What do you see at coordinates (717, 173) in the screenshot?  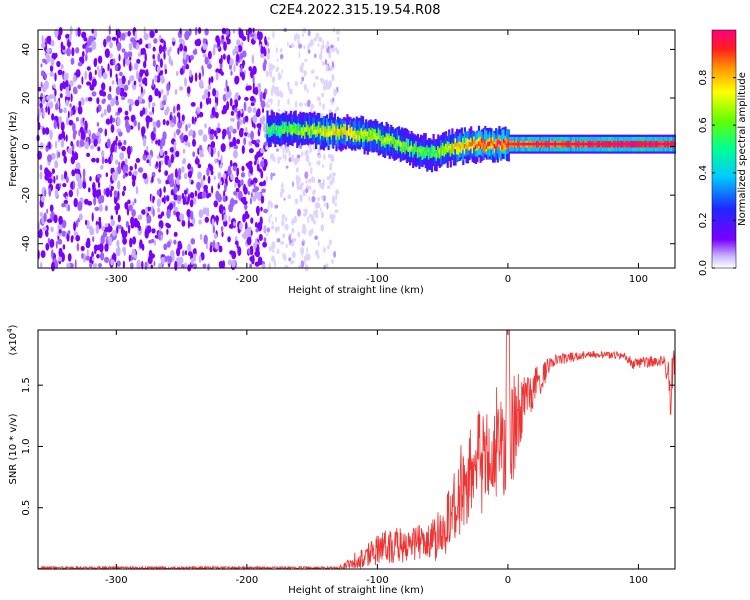 I see `colorbar-ticks: 0.0 0.2 0.4 0.6 0.8` at bounding box center [717, 173].